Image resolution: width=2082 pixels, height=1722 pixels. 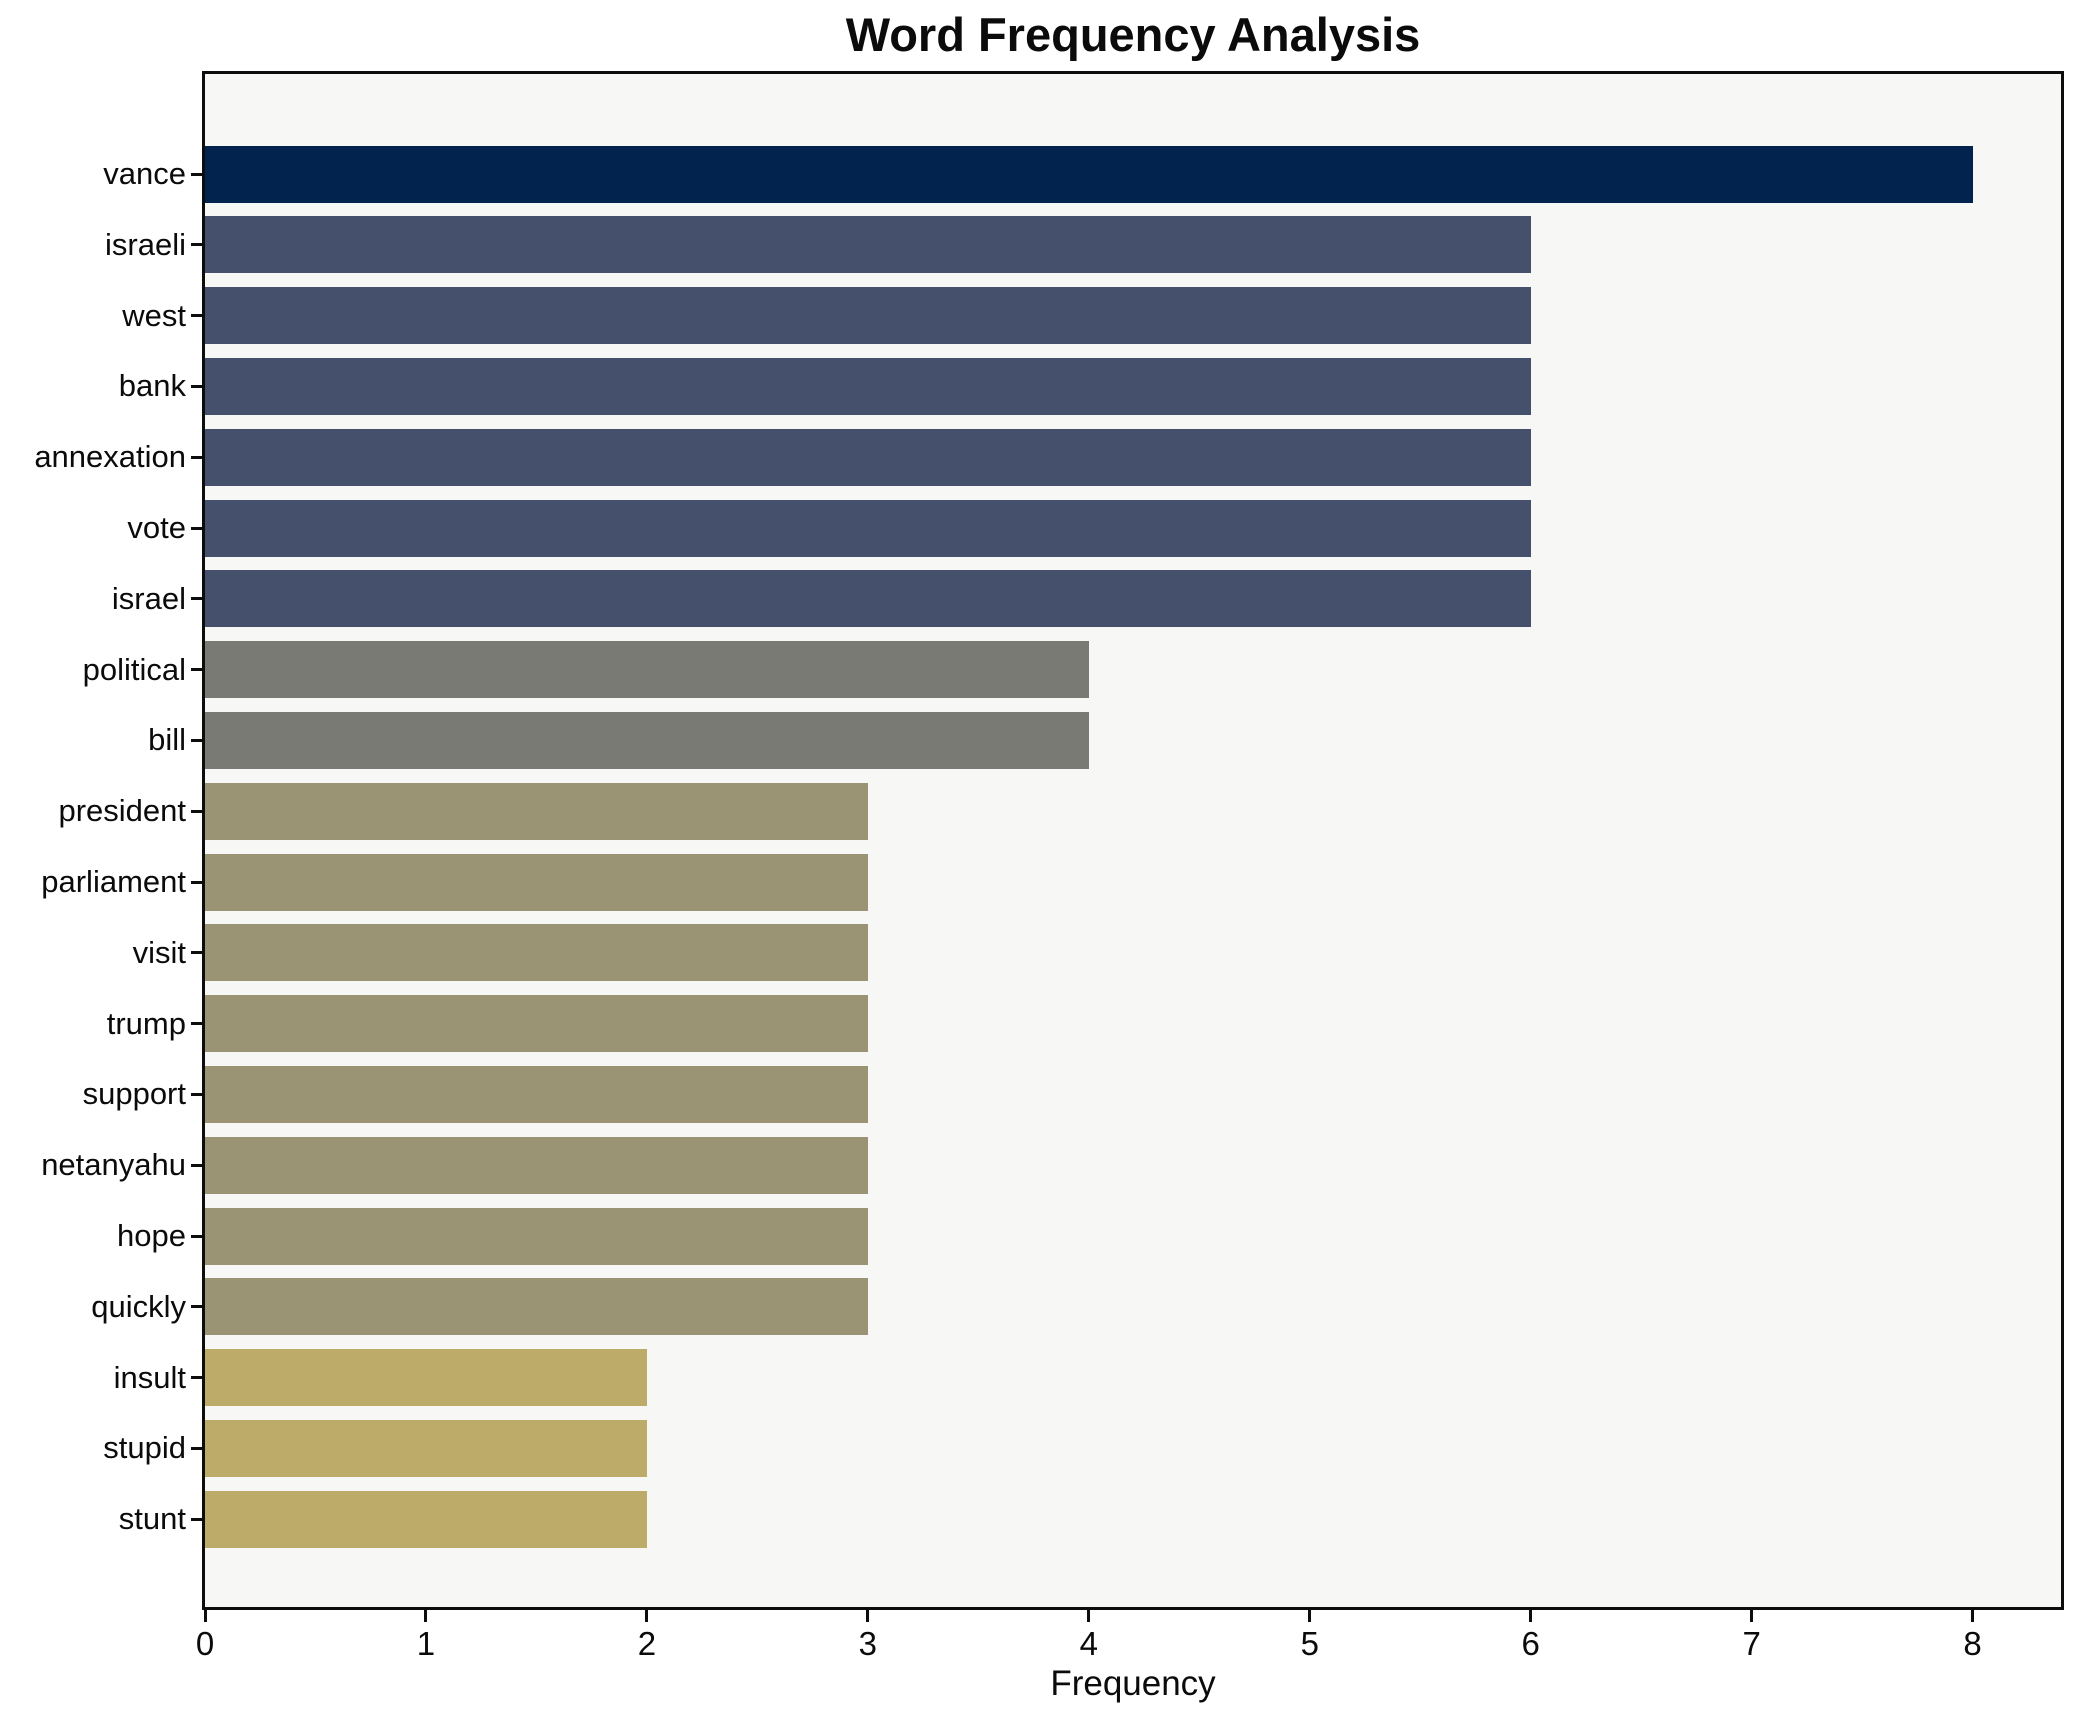 I want to click on x-tick-label-4: 4, so click(x=1088, y=1643).